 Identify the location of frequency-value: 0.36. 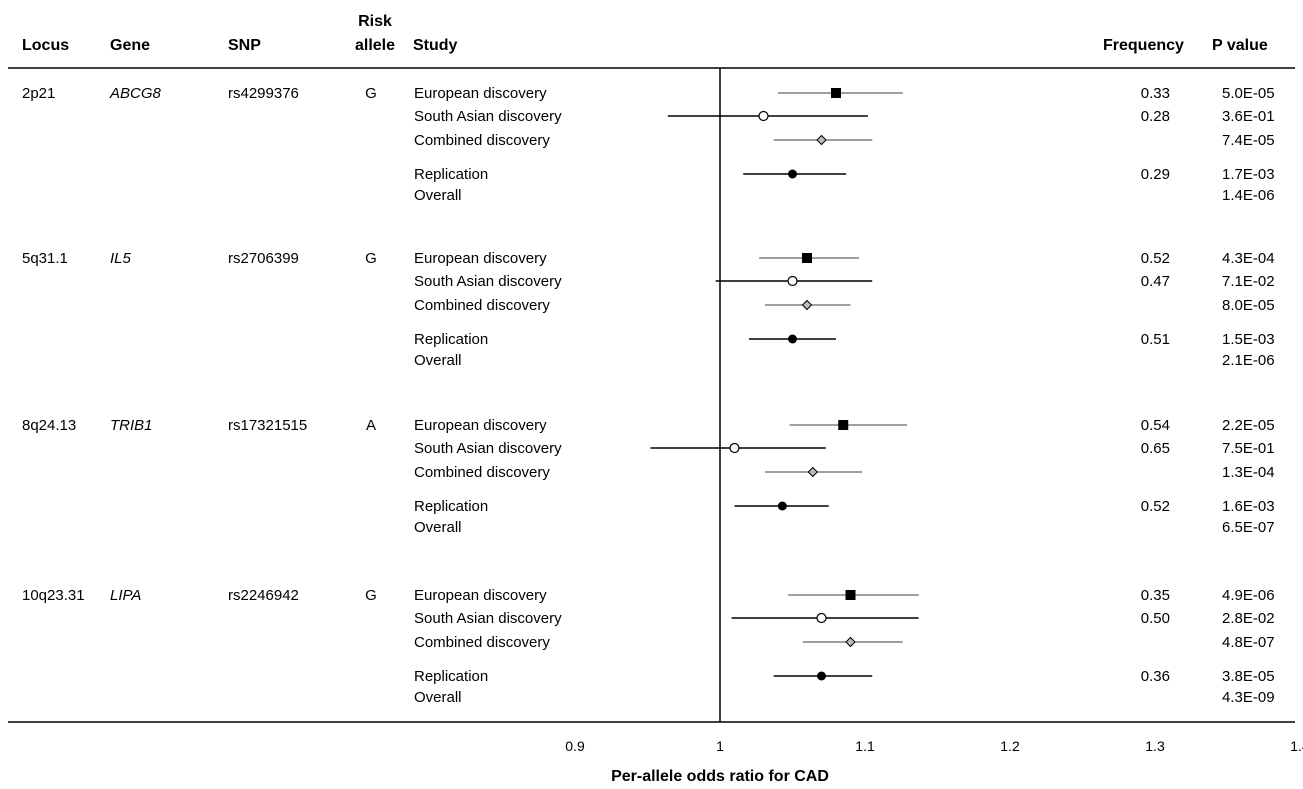
(1155, 676).